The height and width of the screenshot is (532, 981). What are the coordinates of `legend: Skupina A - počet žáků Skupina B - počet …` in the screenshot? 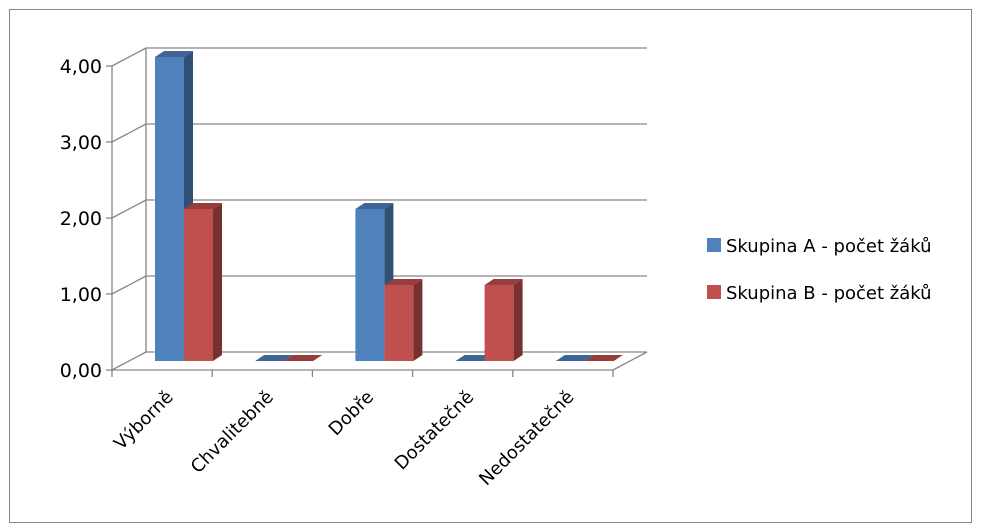 It's located at (819, 270).